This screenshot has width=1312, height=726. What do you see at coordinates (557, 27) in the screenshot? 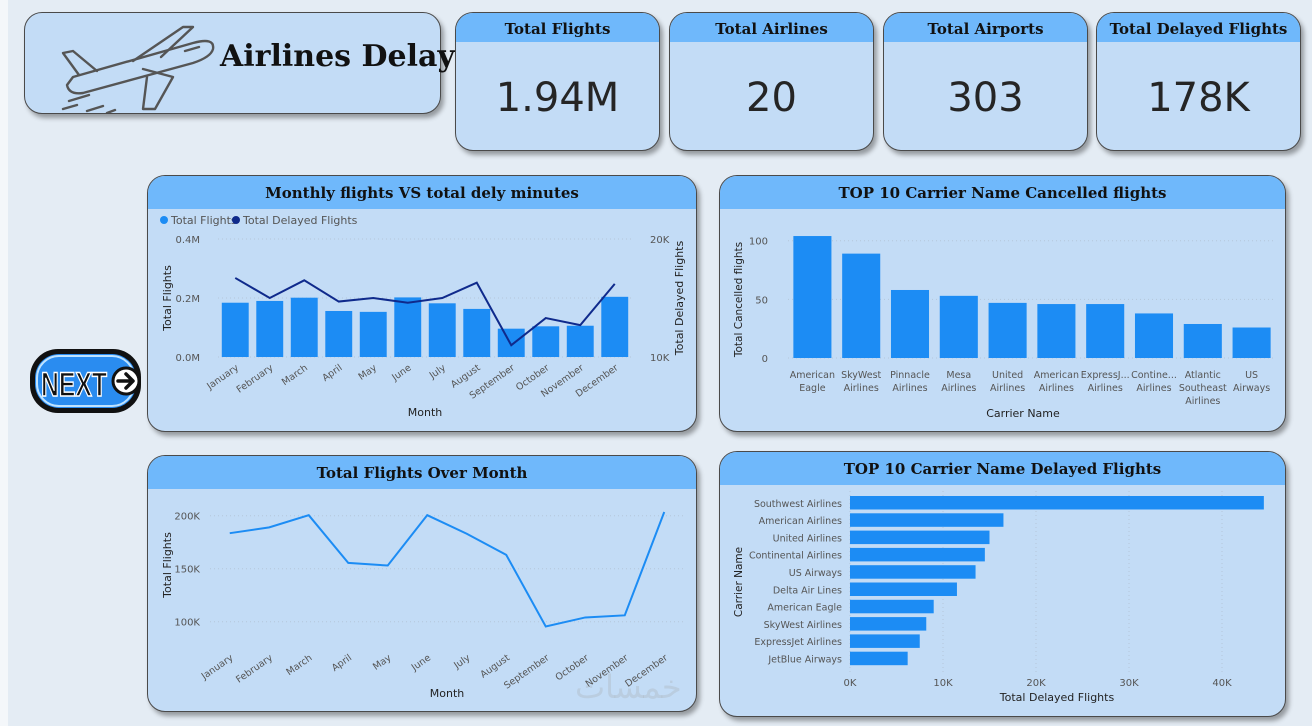
I see `kpi-label: Total Flights` at bounding box center [557, 27].